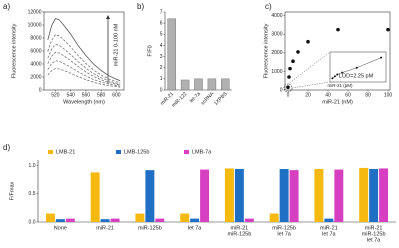  Describe the element at coordinates (308, 95) in the screenshot. I see `x-tick-label: 20` at that location.